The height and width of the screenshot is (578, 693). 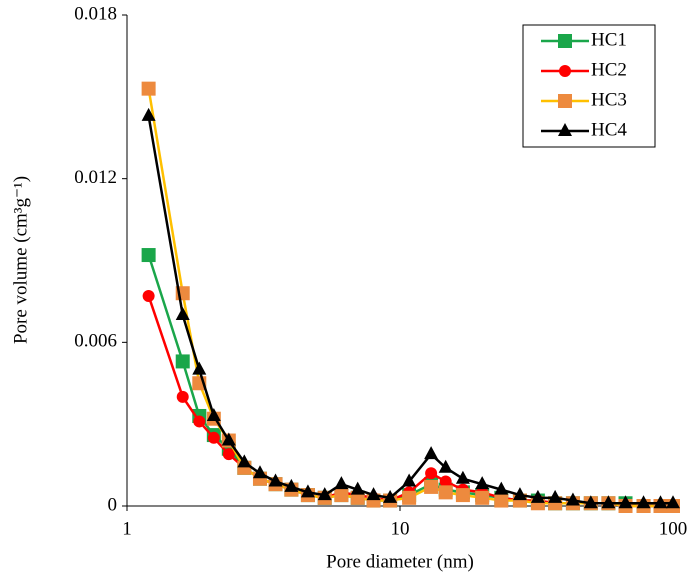 What do you see at coordinates (609, 39) in the screenshot?
I see `legend-label: HC1` at bounding box center [609, 39].